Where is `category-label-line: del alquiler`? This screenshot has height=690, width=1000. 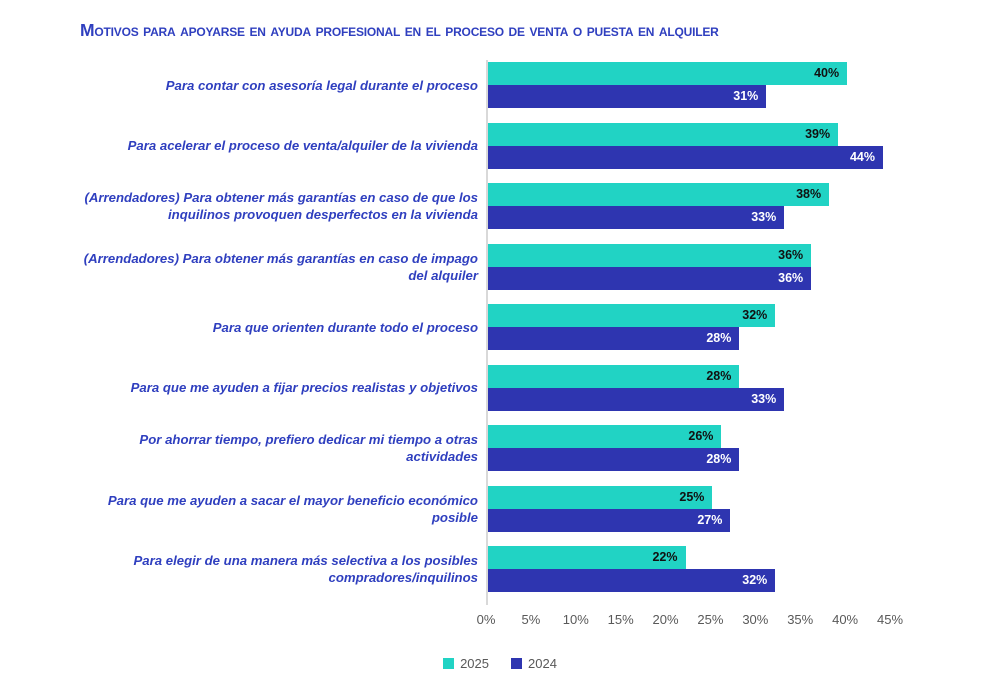
category-label-line: del alquiler is located at coordinates (443, 275).